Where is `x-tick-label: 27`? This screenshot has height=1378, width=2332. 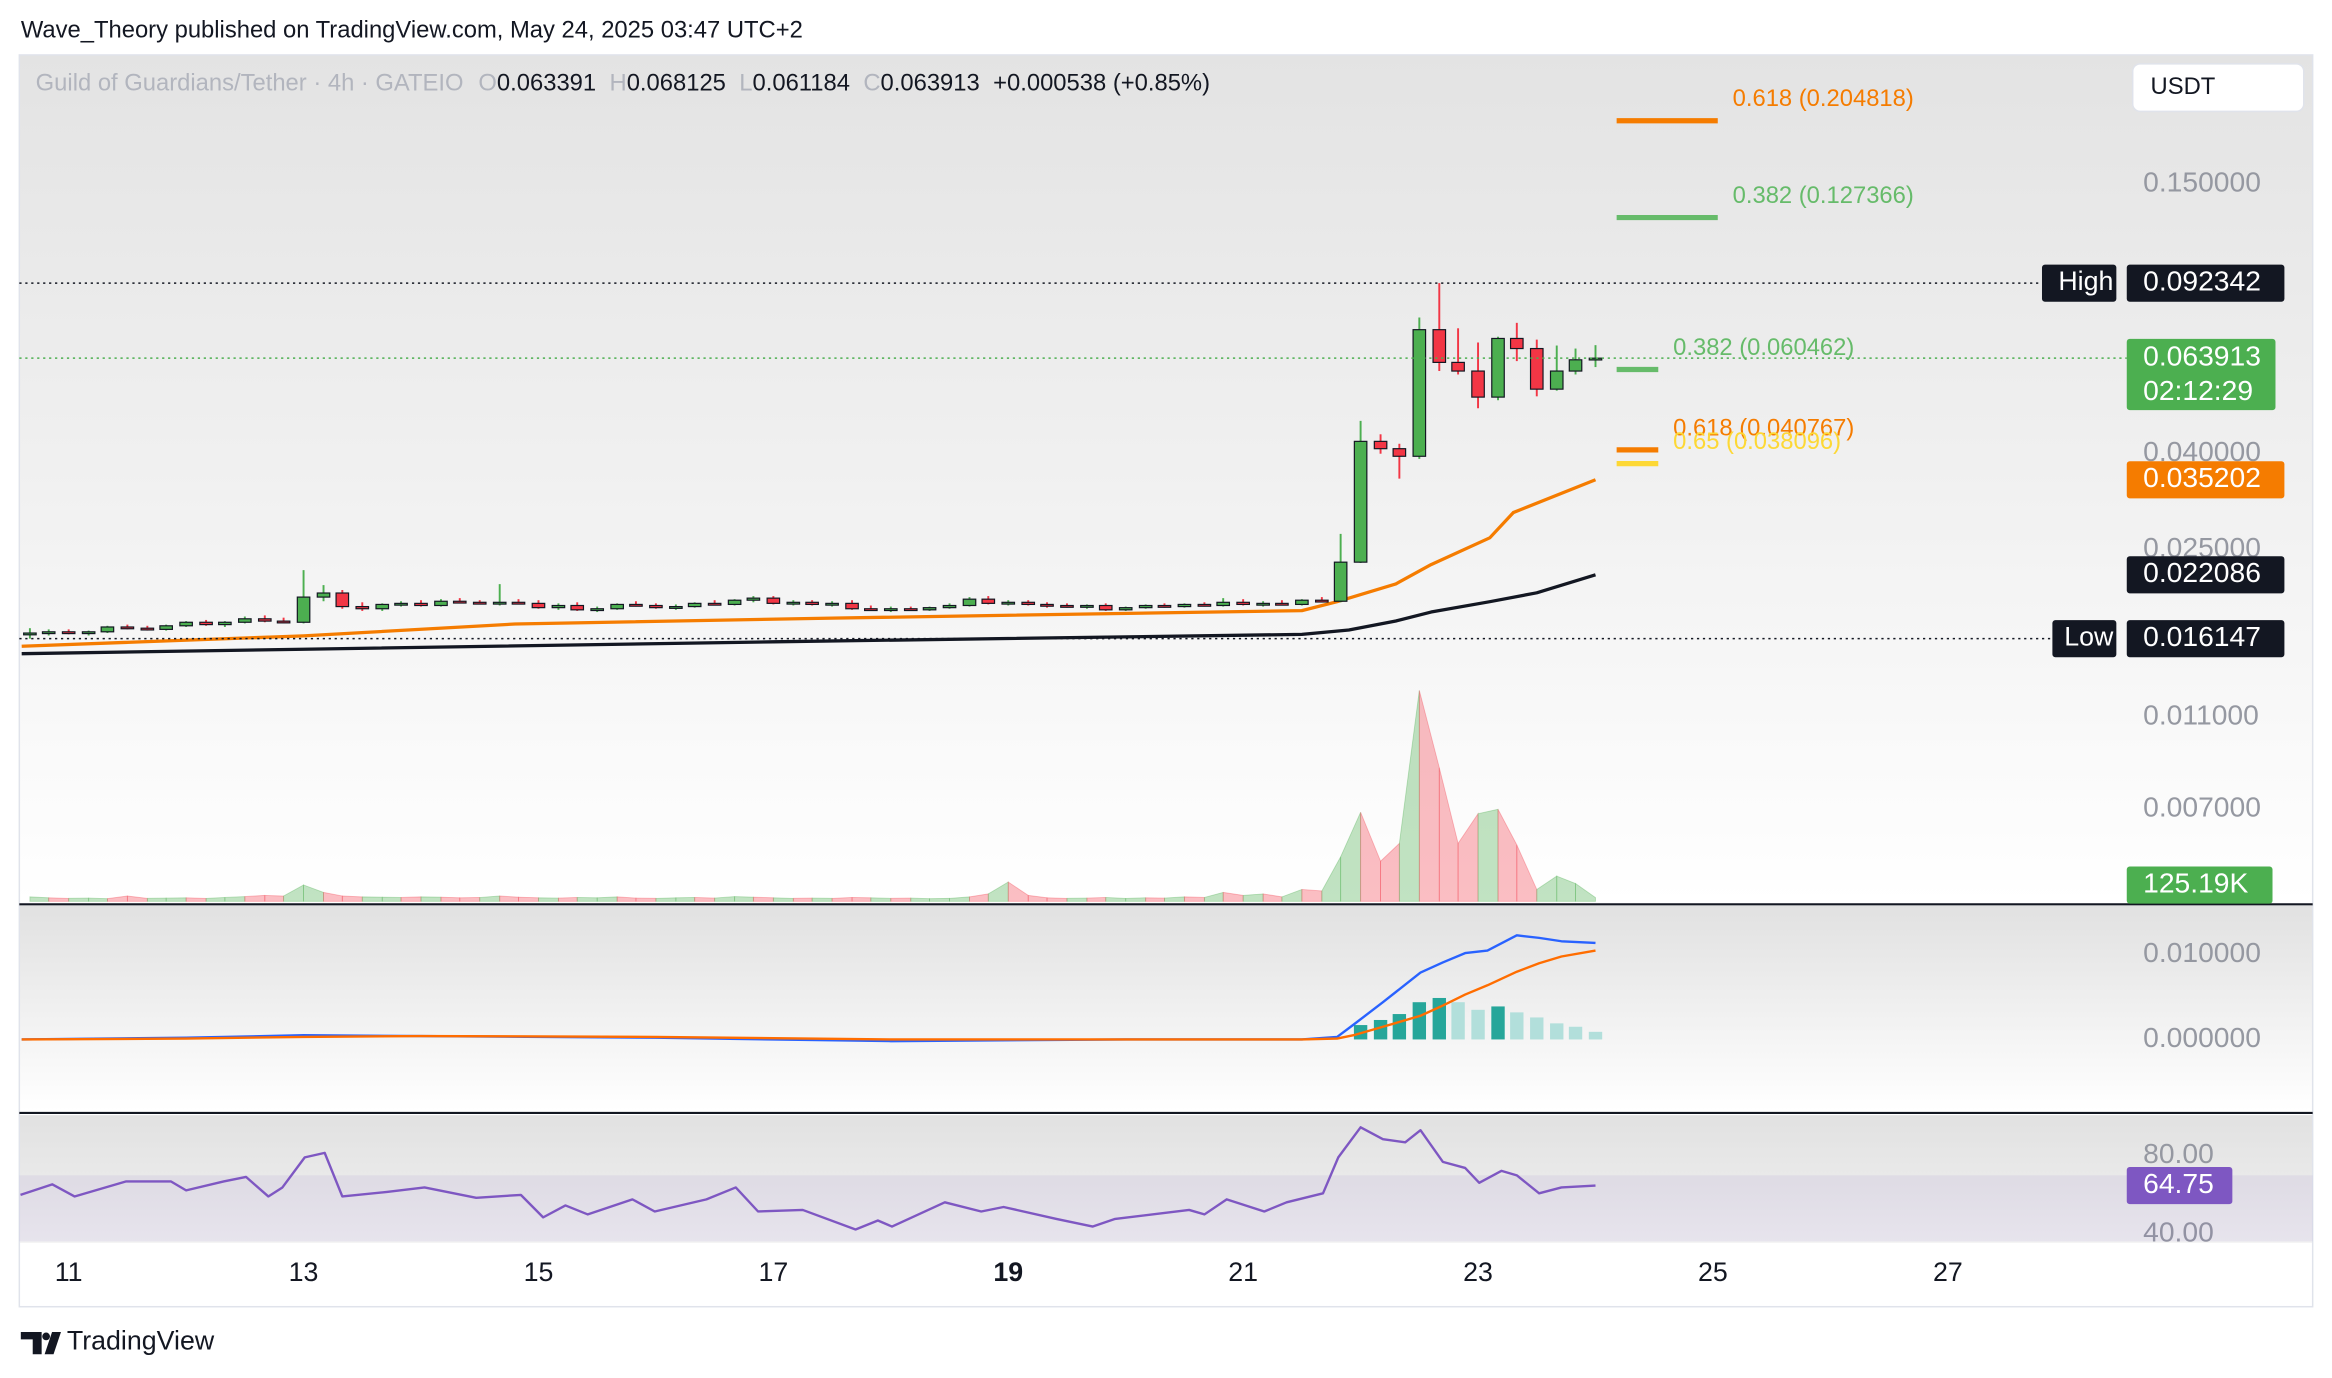 x-tick-label: 27 is located at coordinates (1948, 1272).